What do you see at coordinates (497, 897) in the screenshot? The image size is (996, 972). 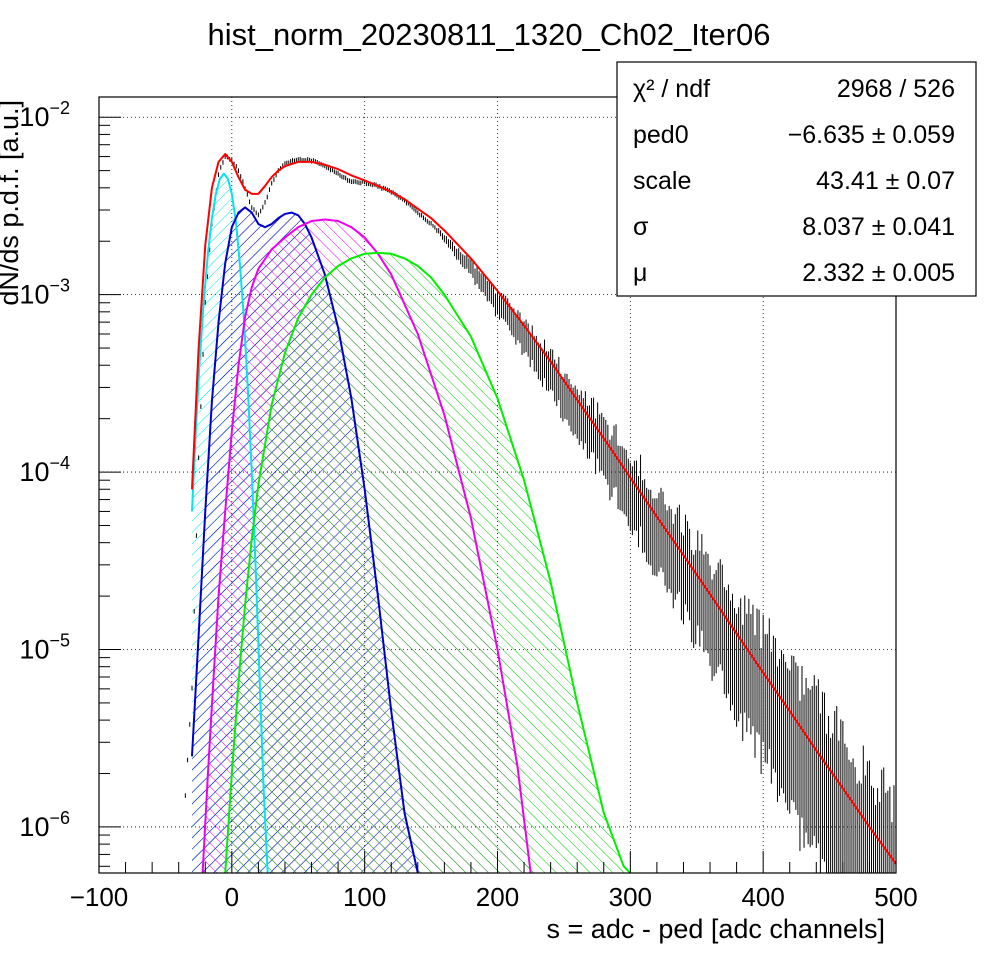 I see `x-tick-label: 200` at bounding box center [497, 897].